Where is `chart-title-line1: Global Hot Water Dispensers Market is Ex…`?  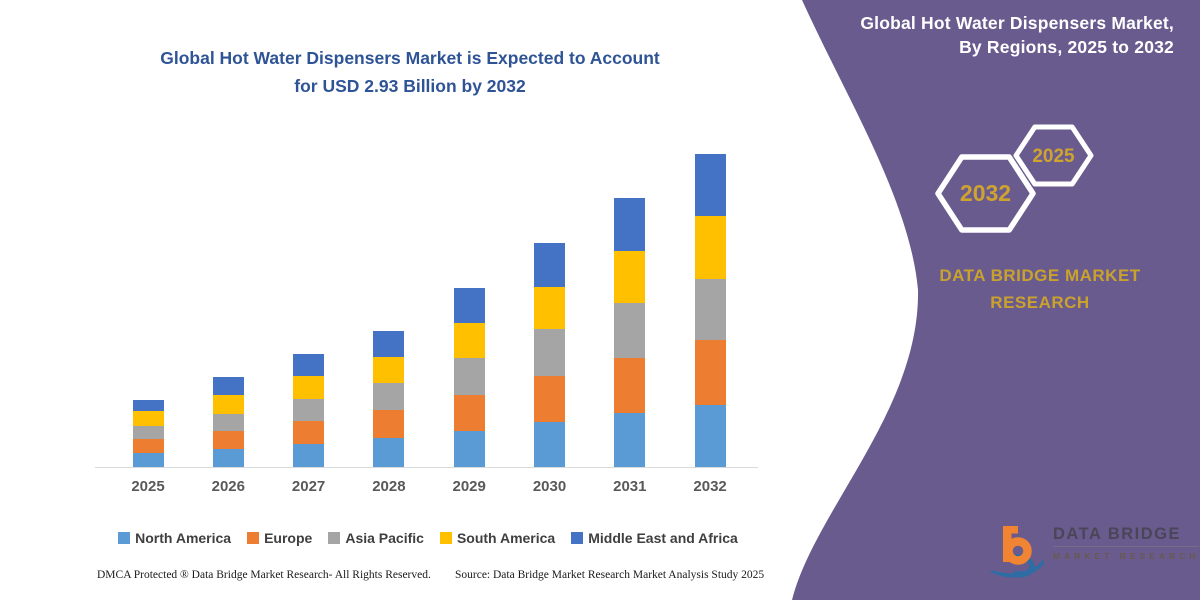
chart-title-line1: Global Hot Water Dispensers Market is Ex… is located at coordinates (410, 58).